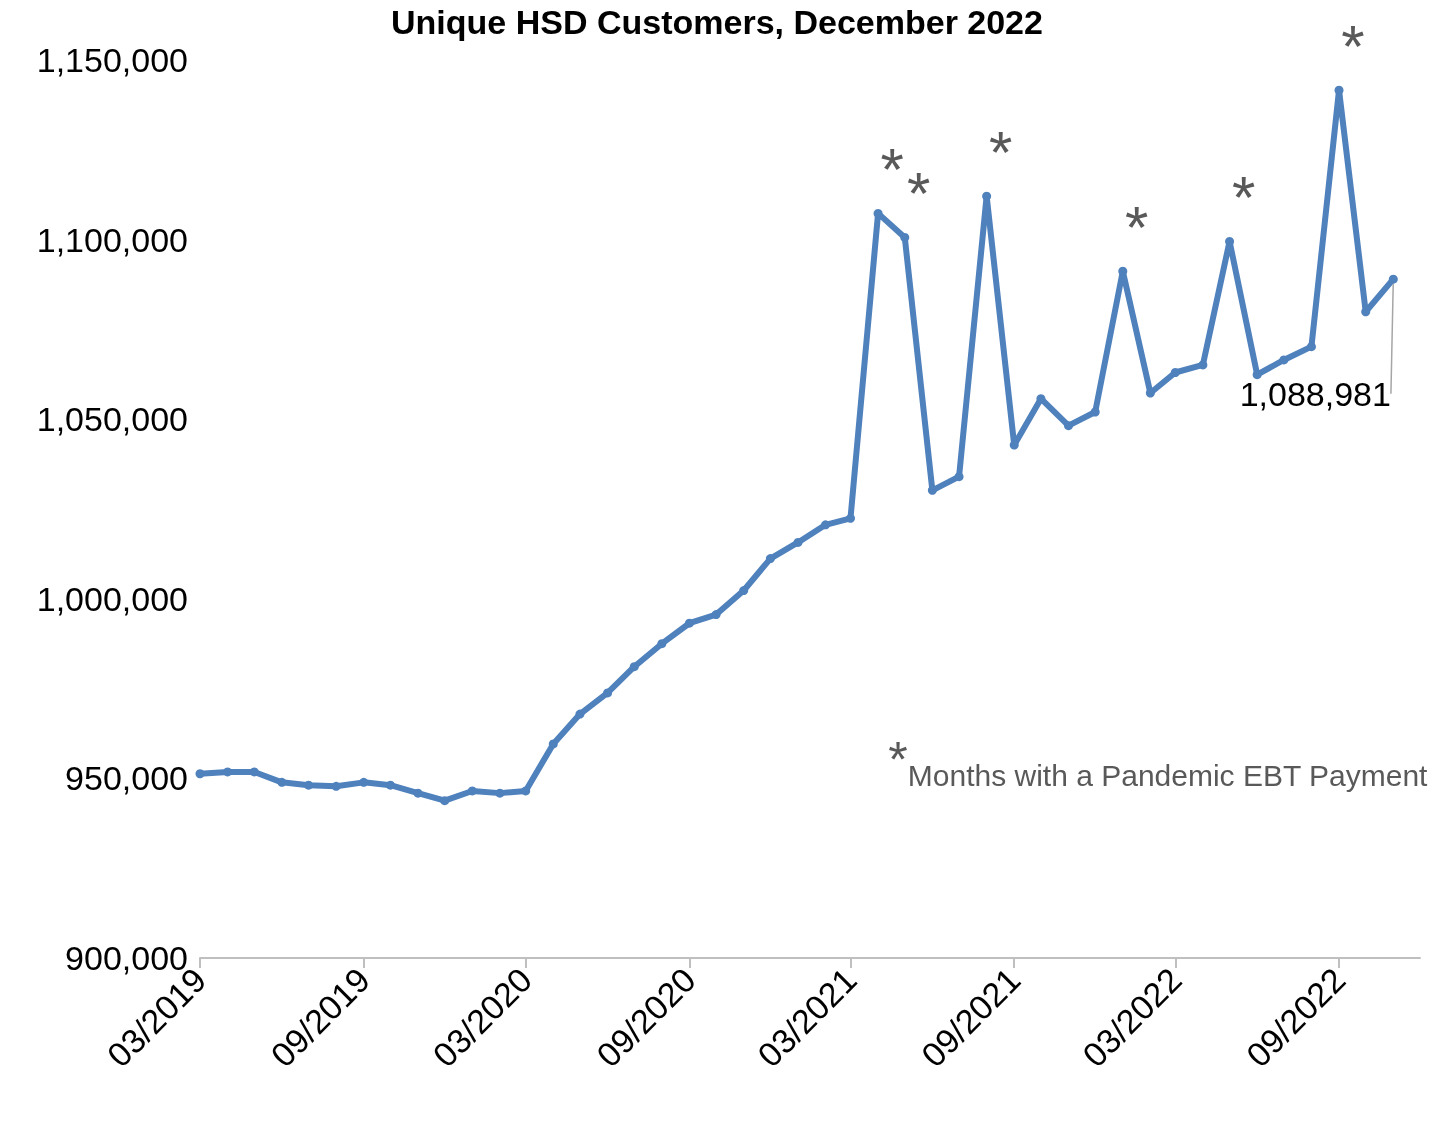 This screenshot has height=1123, width=1434. What do you see at coordinates (112, 60) in the screenshot?
I see `y-tick-label: 1,150,000` at bounding box center [112, 60].